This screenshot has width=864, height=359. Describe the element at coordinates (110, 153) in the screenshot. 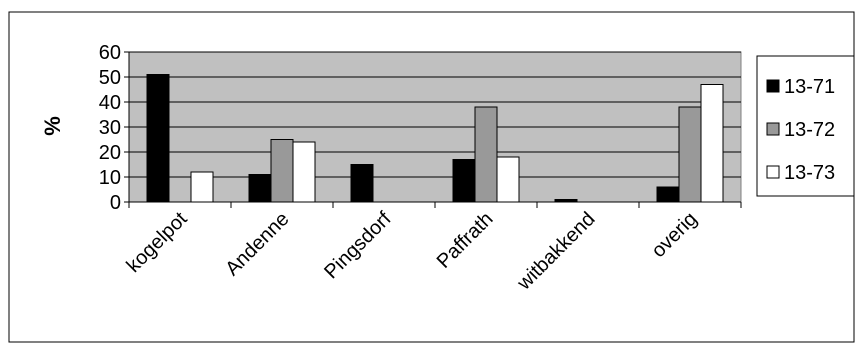

I see `y-tick-label: 20` at that location.